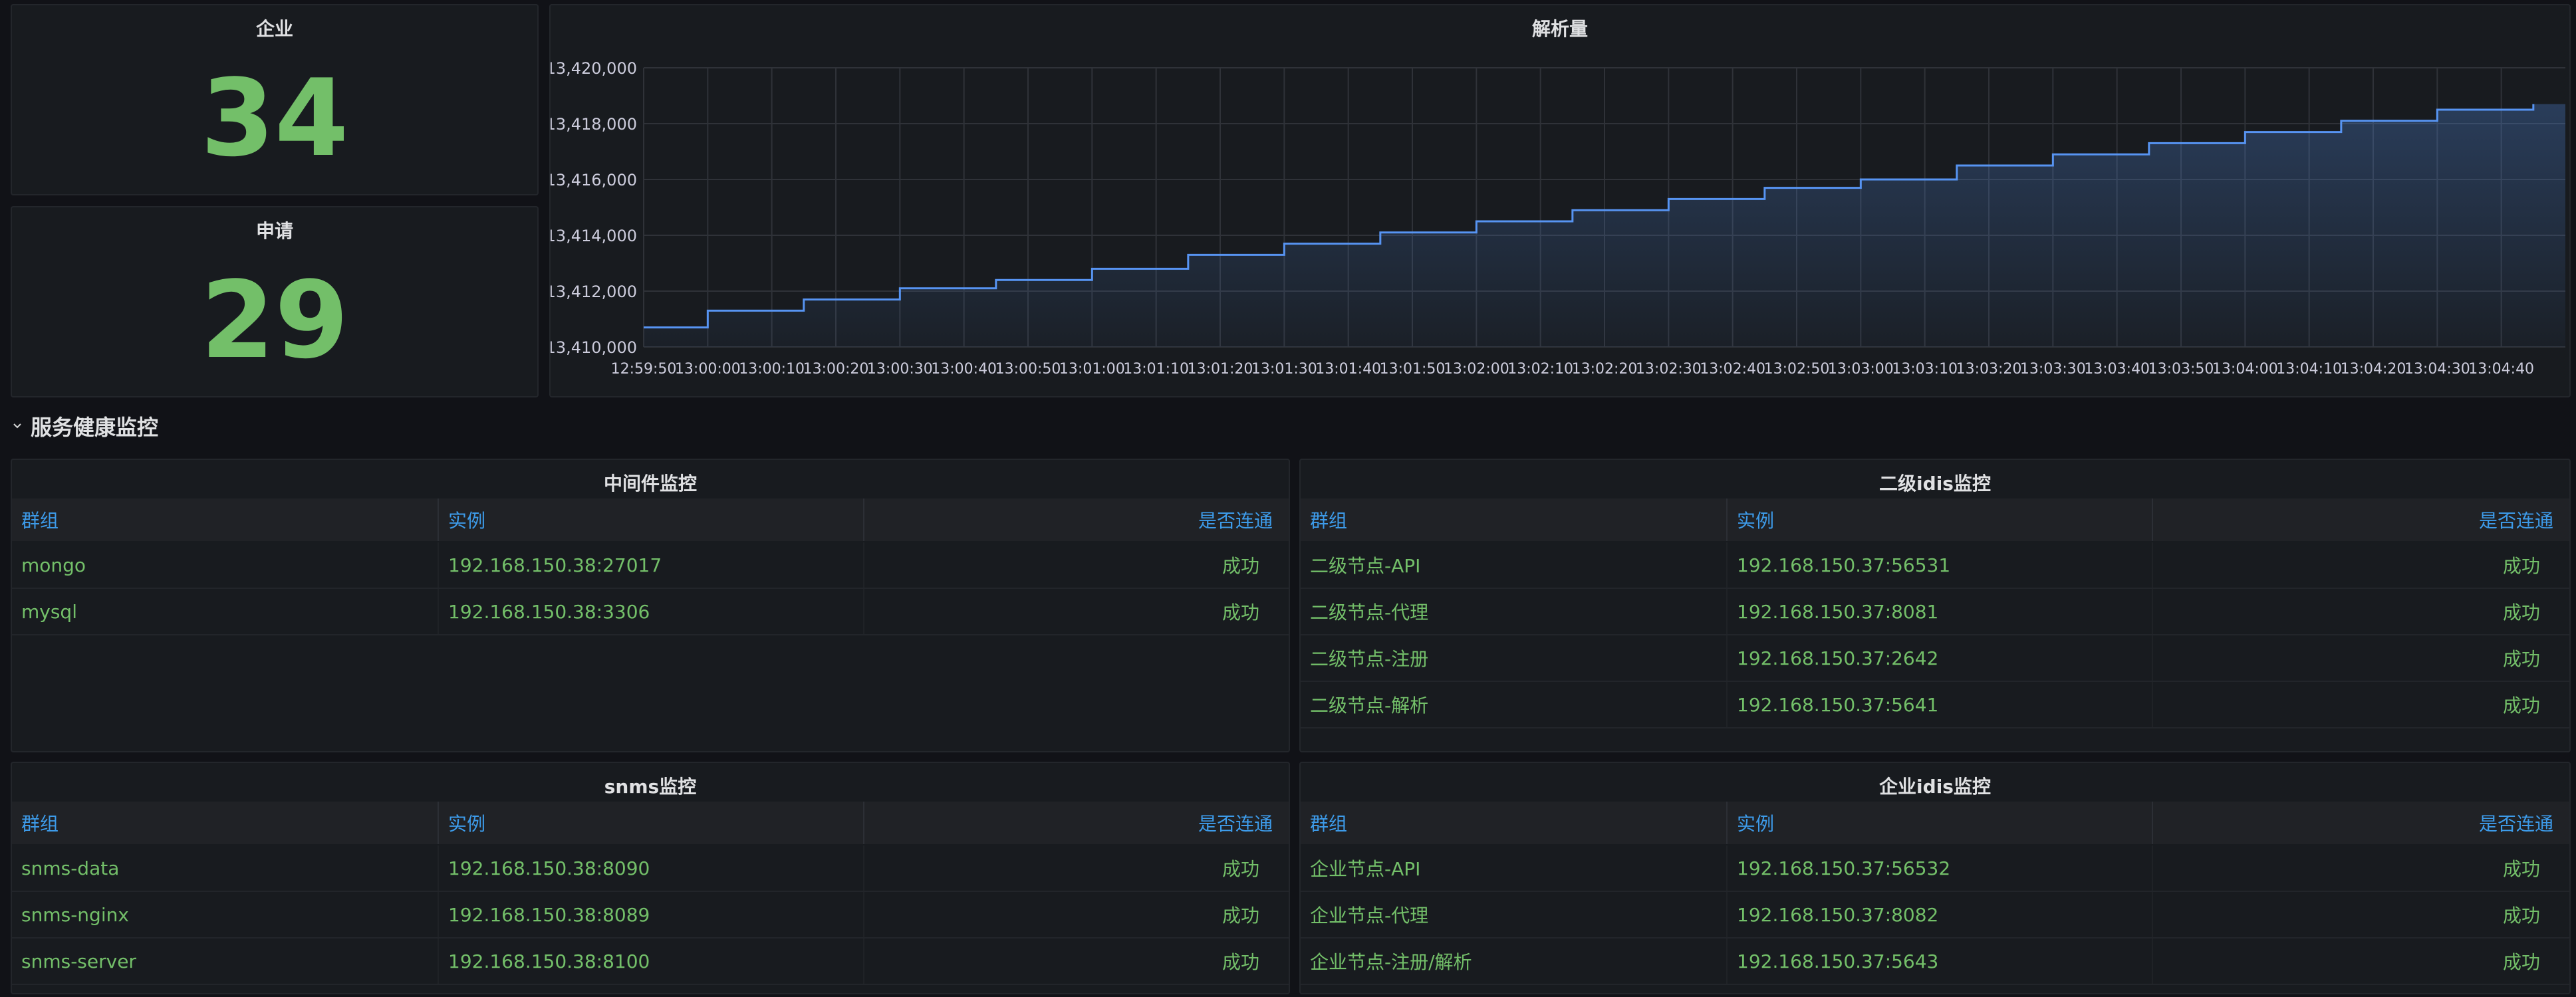 This screenshot has width=2576, height=997. I want to click on table-cell: 192.168.150.37:56531, so click(1939, 565).